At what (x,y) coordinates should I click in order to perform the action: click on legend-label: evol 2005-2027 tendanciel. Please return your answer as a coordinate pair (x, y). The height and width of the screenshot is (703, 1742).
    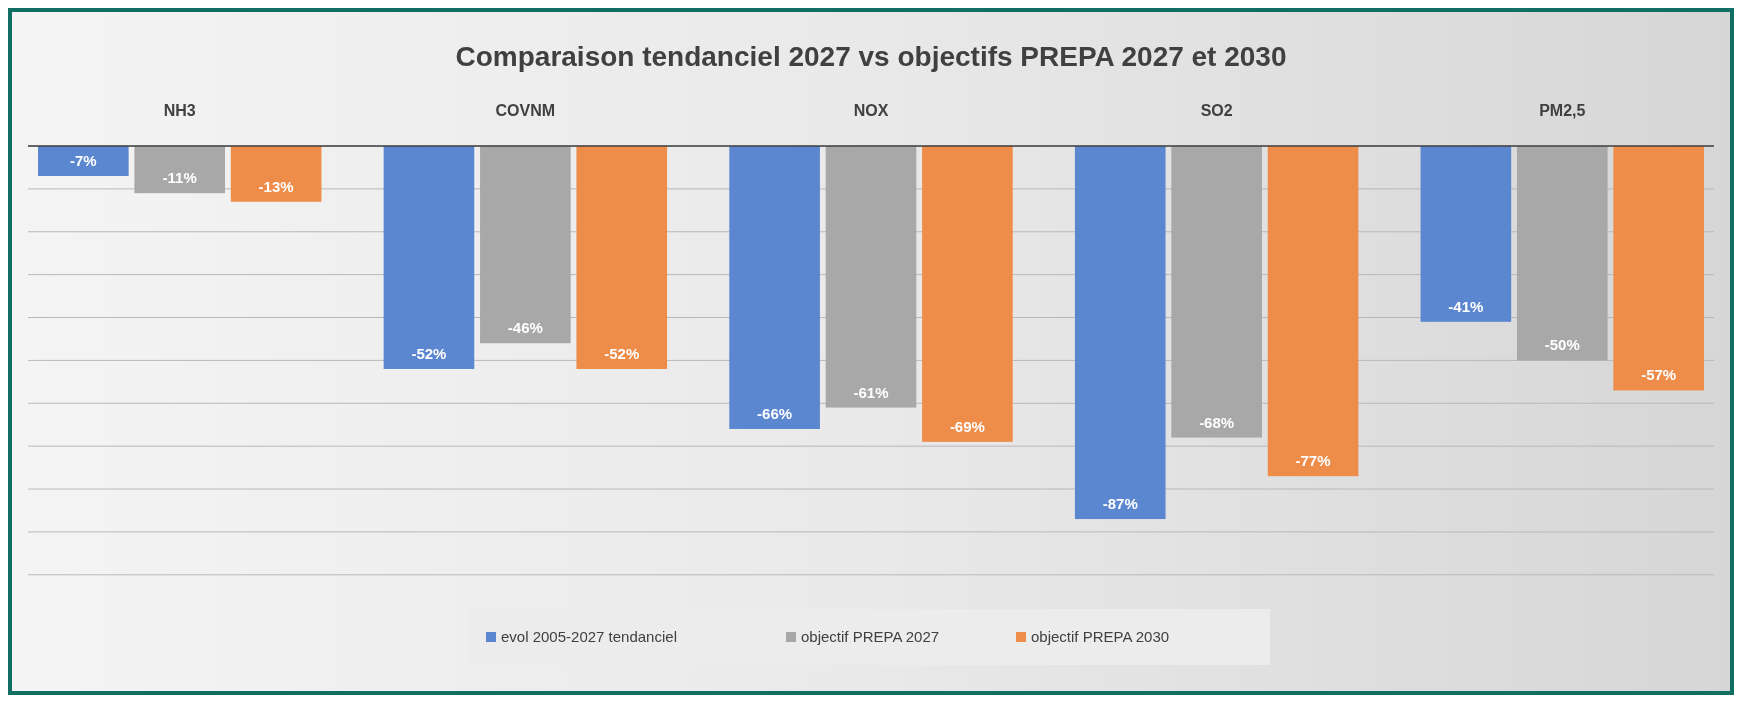
    Looking at the image, I should click on (589, 636).